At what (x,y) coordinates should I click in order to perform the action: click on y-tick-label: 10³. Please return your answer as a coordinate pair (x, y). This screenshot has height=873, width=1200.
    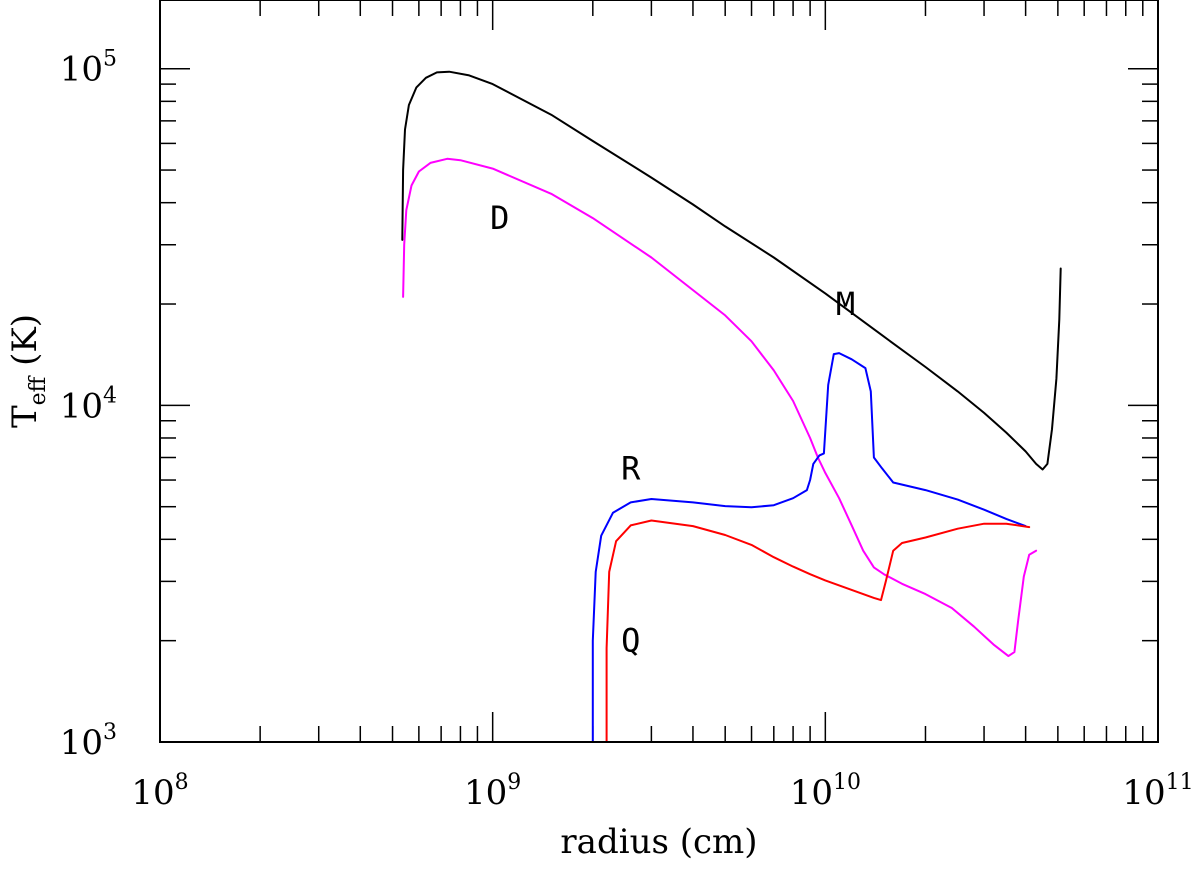
    Looking at the image, I should click on (88, 741).